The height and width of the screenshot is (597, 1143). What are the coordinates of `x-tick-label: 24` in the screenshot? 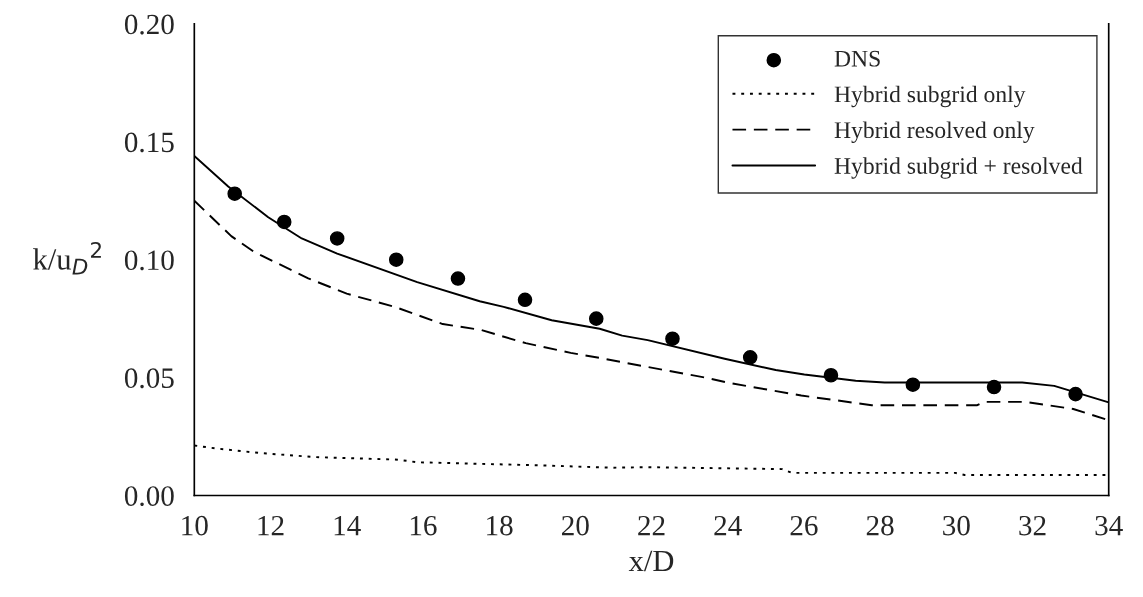 It's located at (728, 525).